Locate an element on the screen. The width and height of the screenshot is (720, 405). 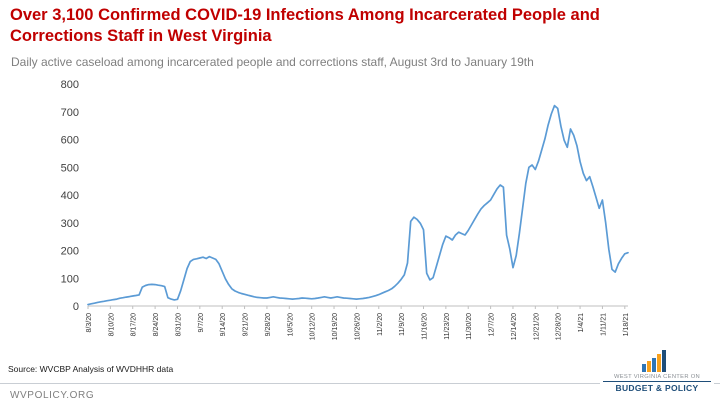
x-axis-tick-label: 12/7/20 is located at coordinates (492, 324).